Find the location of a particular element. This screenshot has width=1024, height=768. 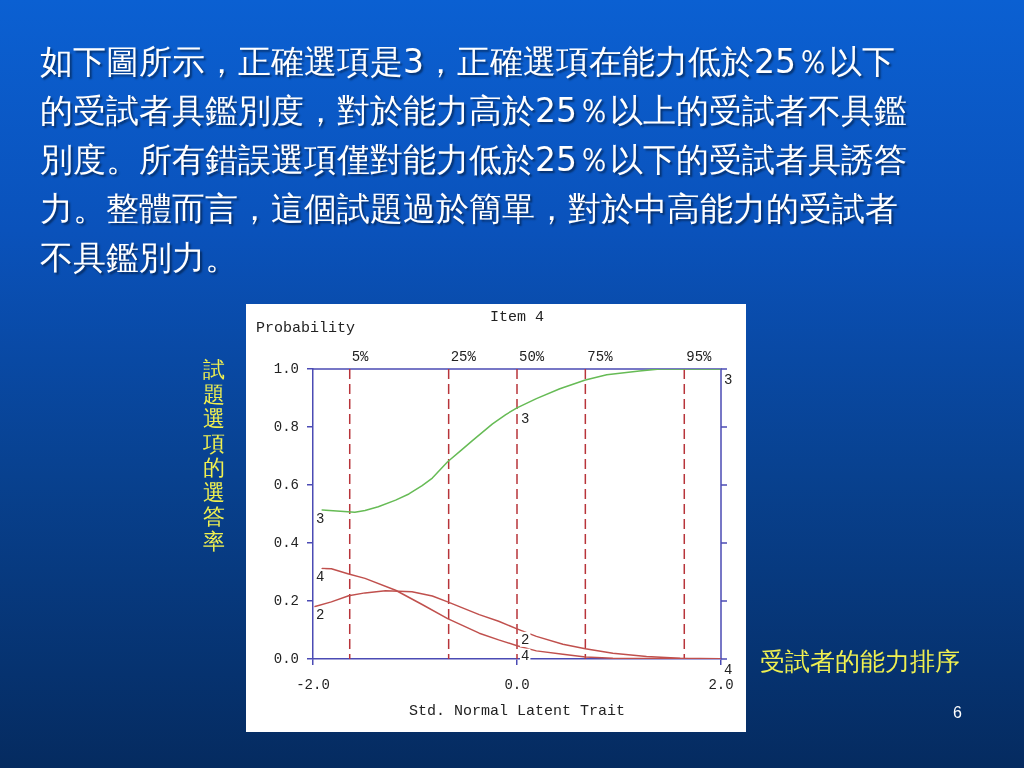

y-tick-label: 0.2 is located at coordinates (286, 600).